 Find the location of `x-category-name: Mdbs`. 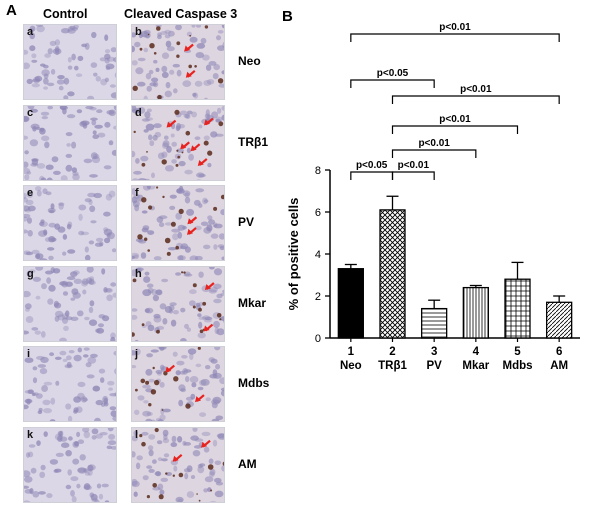

x-category-name: Mdbs is located at coordinates (517, 366).